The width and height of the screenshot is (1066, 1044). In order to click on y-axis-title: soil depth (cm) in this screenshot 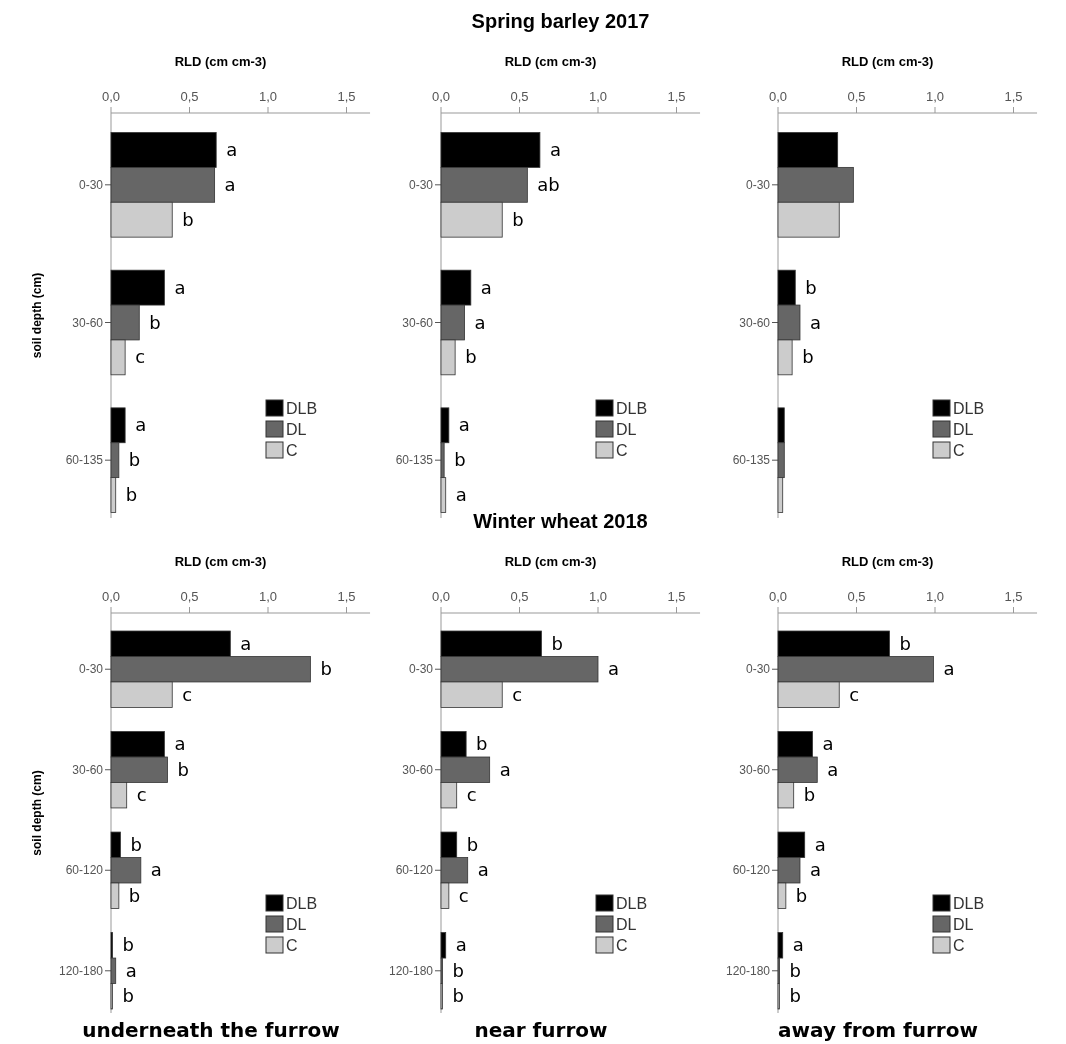, I will do `click(37, 813)`.